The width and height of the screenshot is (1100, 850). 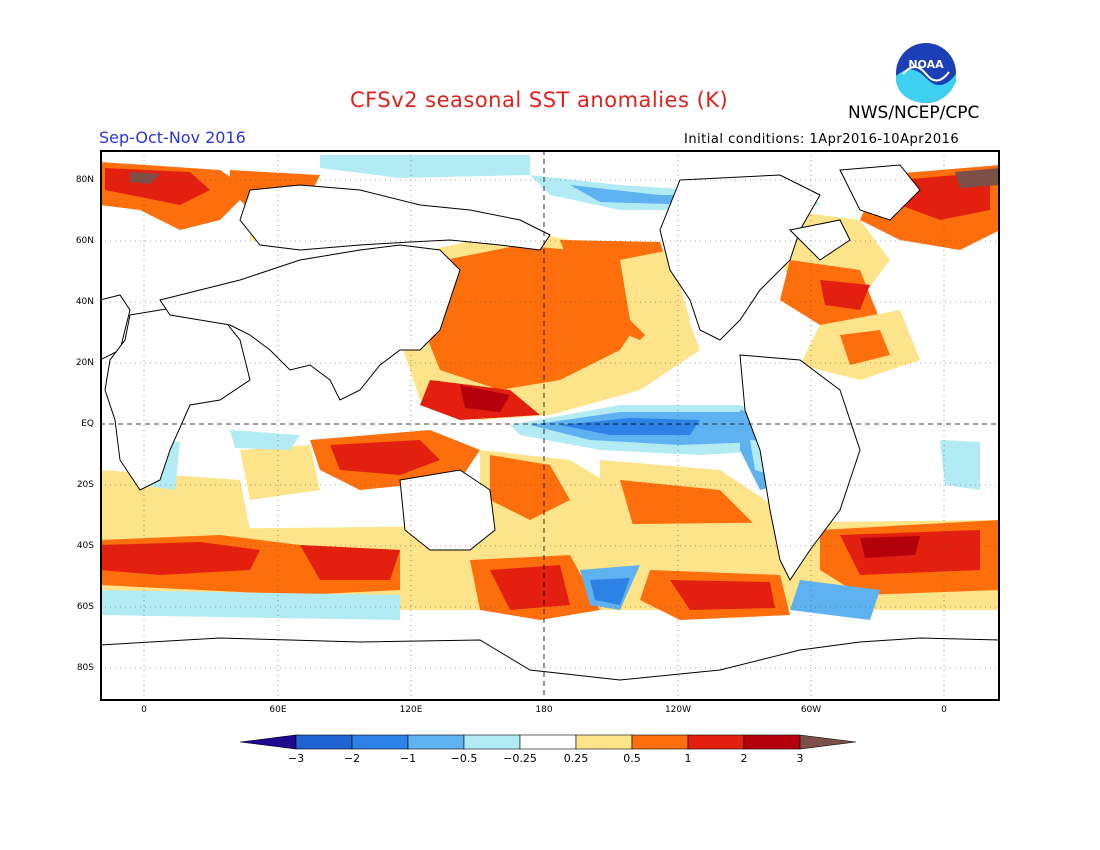 I want to click on colorbar-tick-label: 1, so click(x=688, y=758).